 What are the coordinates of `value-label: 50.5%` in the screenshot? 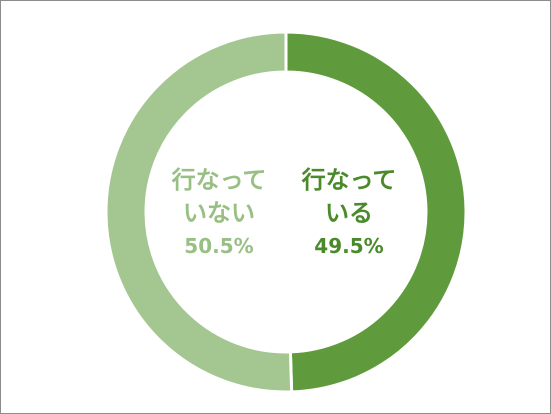 It's located at (219, 246).